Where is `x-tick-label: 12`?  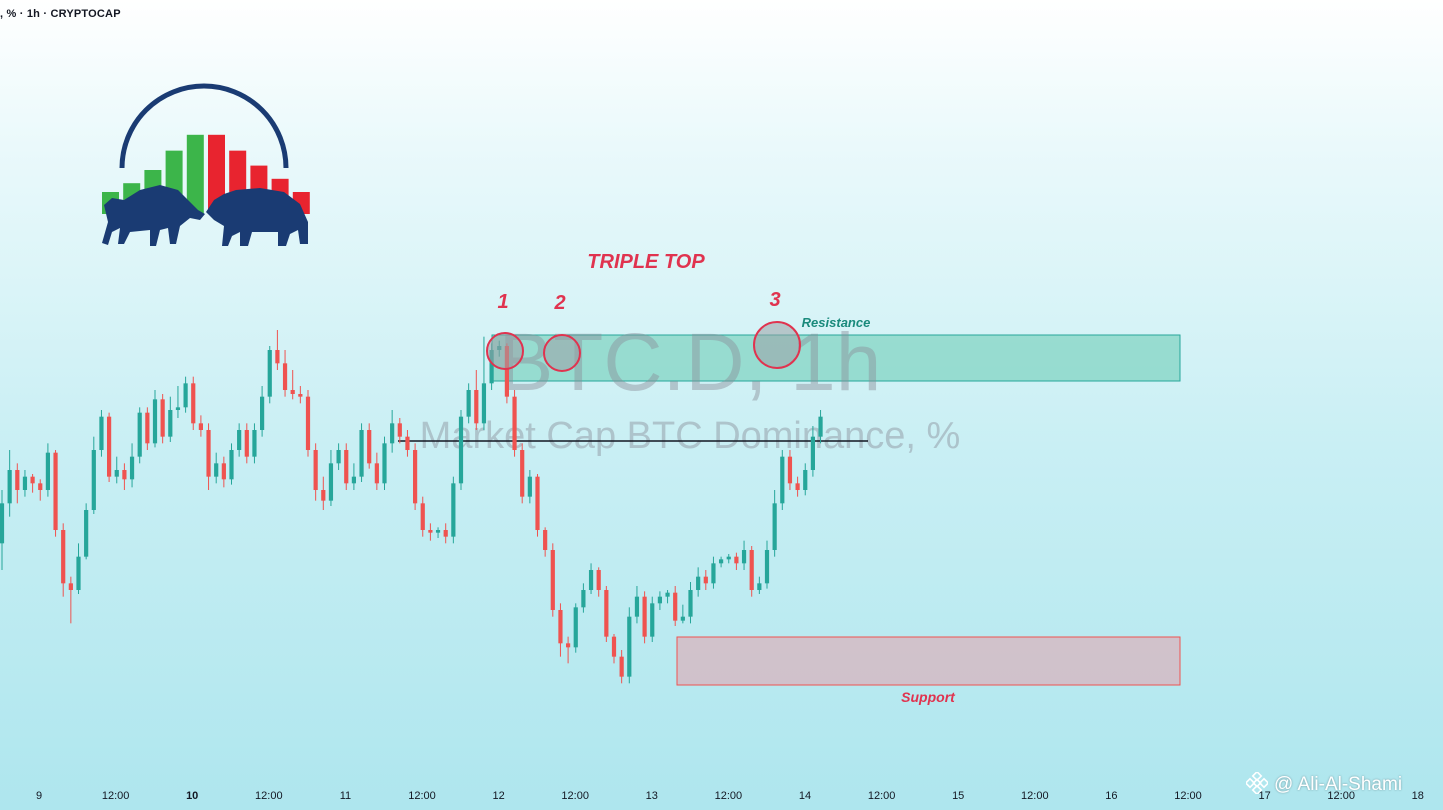 x-tick-label: 12 is located at coordinates (498, 796).